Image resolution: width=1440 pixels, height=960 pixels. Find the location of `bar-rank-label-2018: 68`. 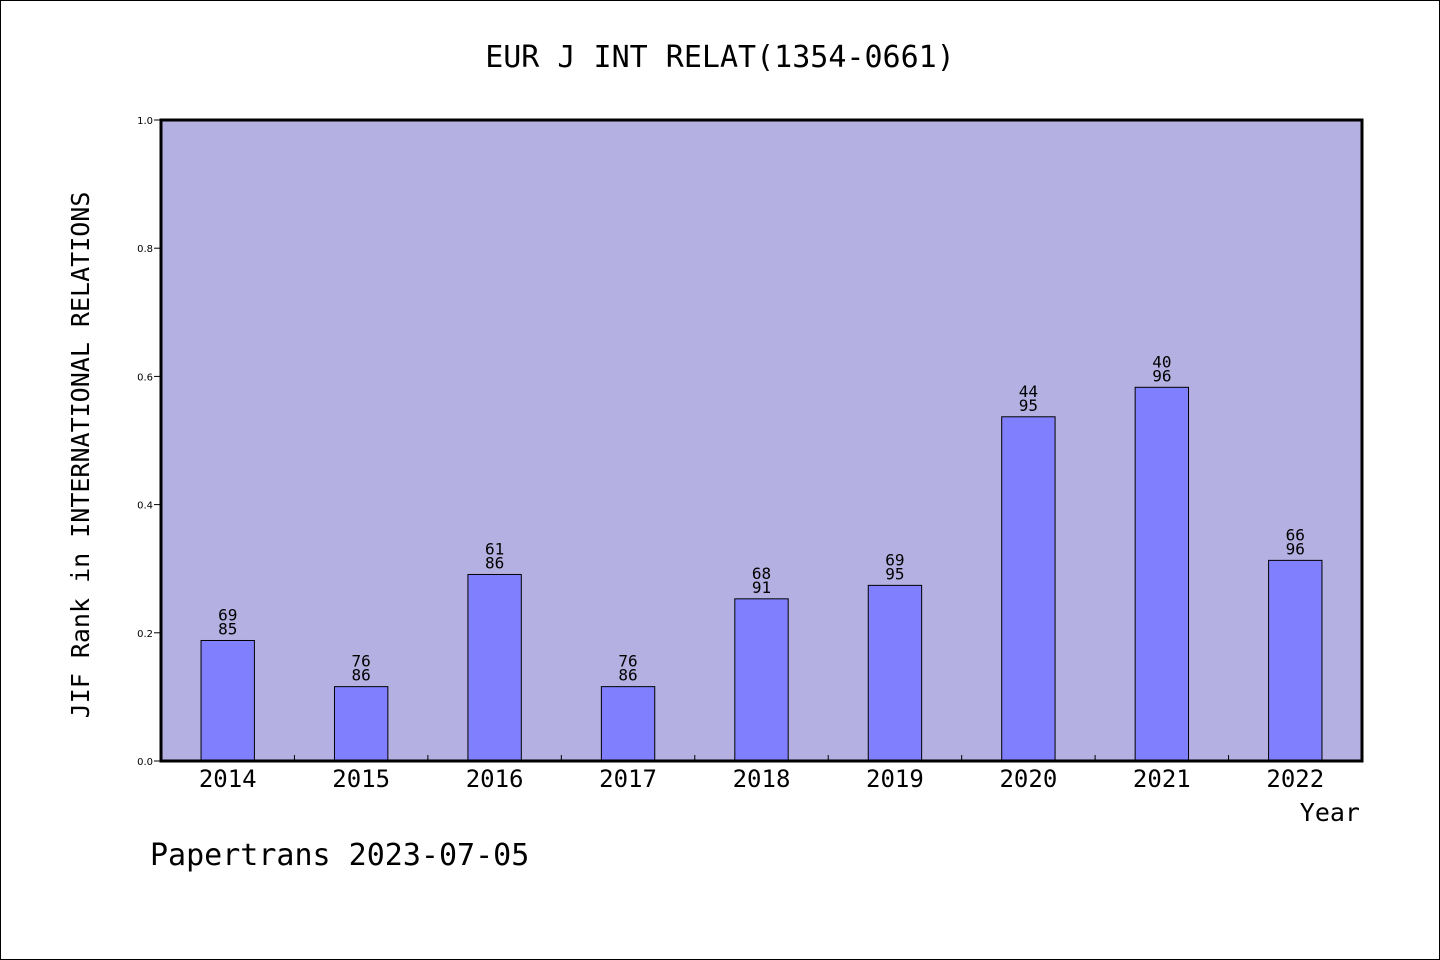

bar-rank-label-2018: 68 is located at coordinates (761, 573).